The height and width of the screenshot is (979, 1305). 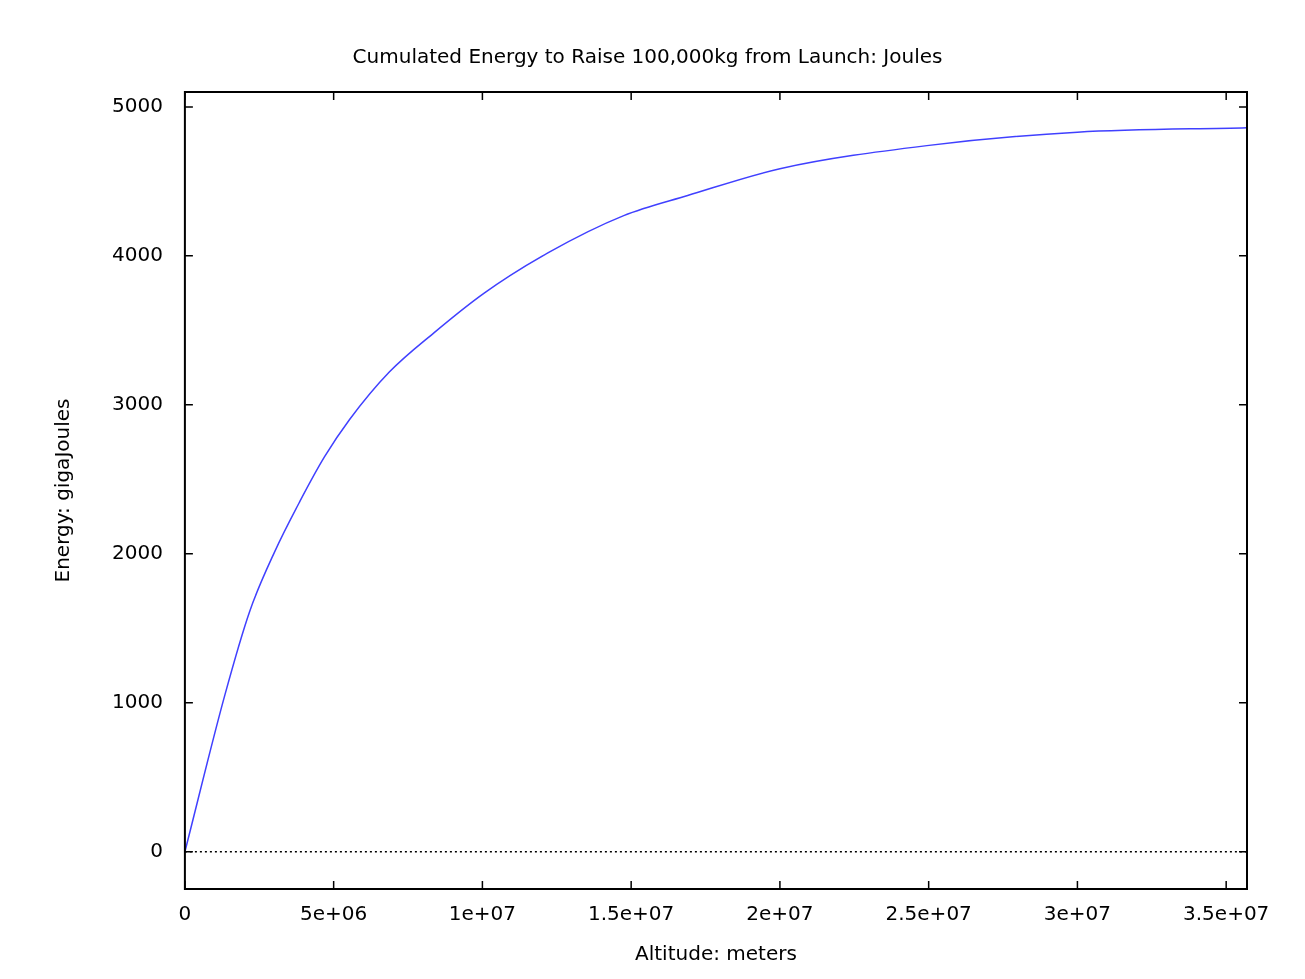 What do you see at coordinates (716, 953) in the screenshot?
I see `x-axis-title: Altitude: meters` at bounding box center [716, 953].